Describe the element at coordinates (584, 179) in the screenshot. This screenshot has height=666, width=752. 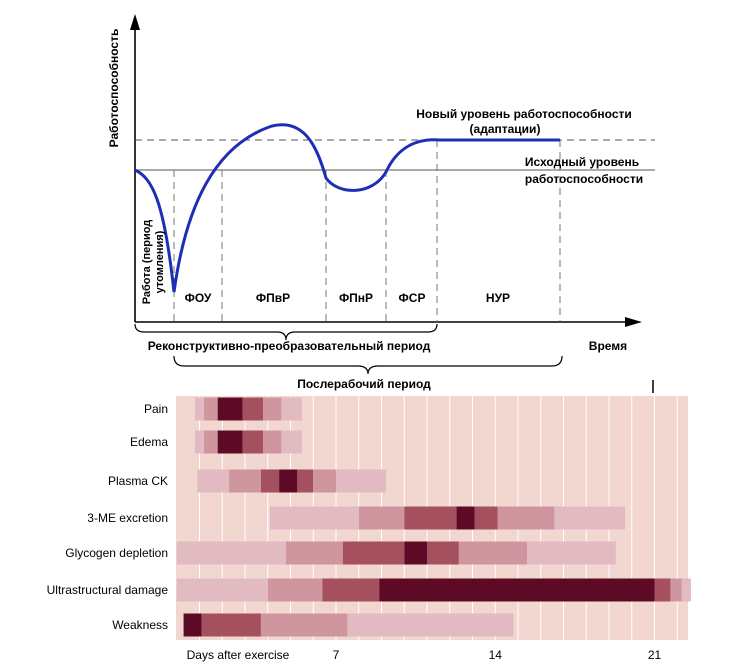
I see `initial-level-label-line2: работоспособности` at that location.